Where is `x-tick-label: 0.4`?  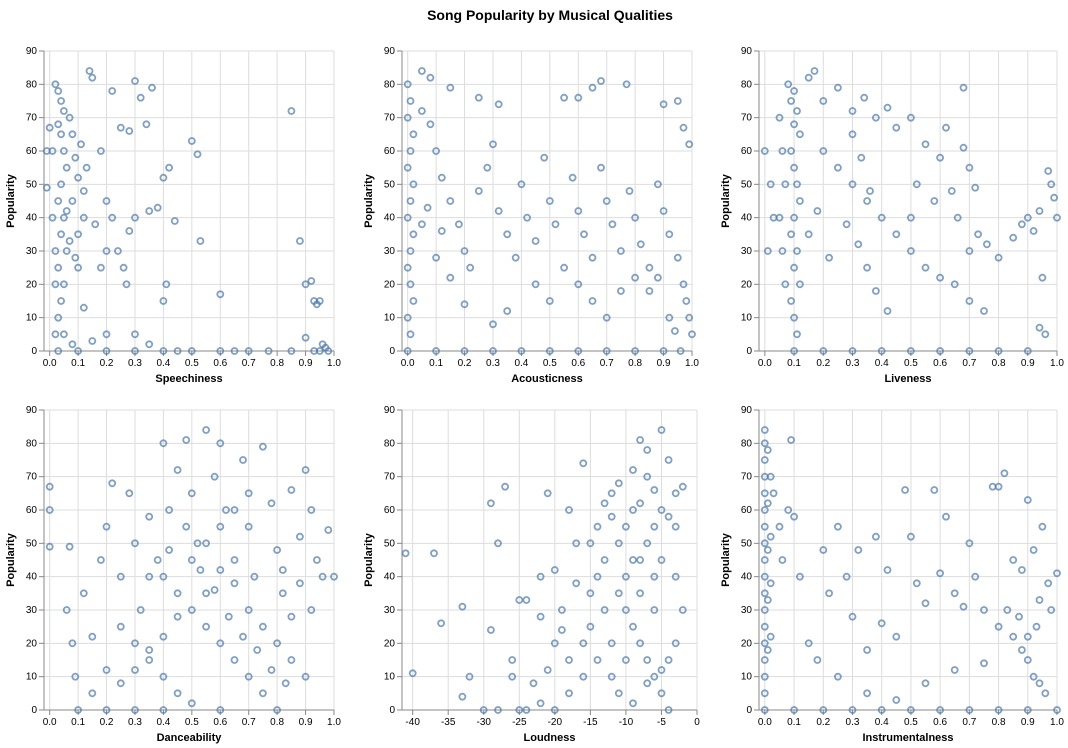 x-tick-label: 0.4 is located at coordinates (163, 363).